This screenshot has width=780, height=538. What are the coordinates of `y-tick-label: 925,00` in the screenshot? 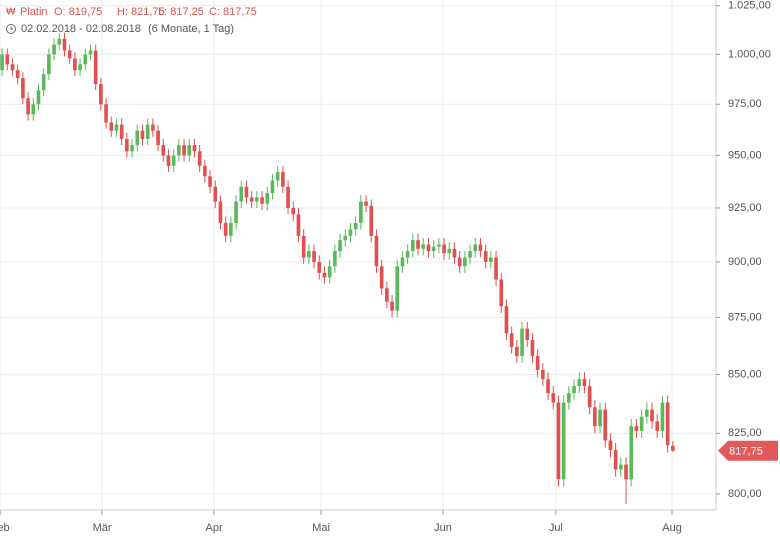 It's located at (745, 208).